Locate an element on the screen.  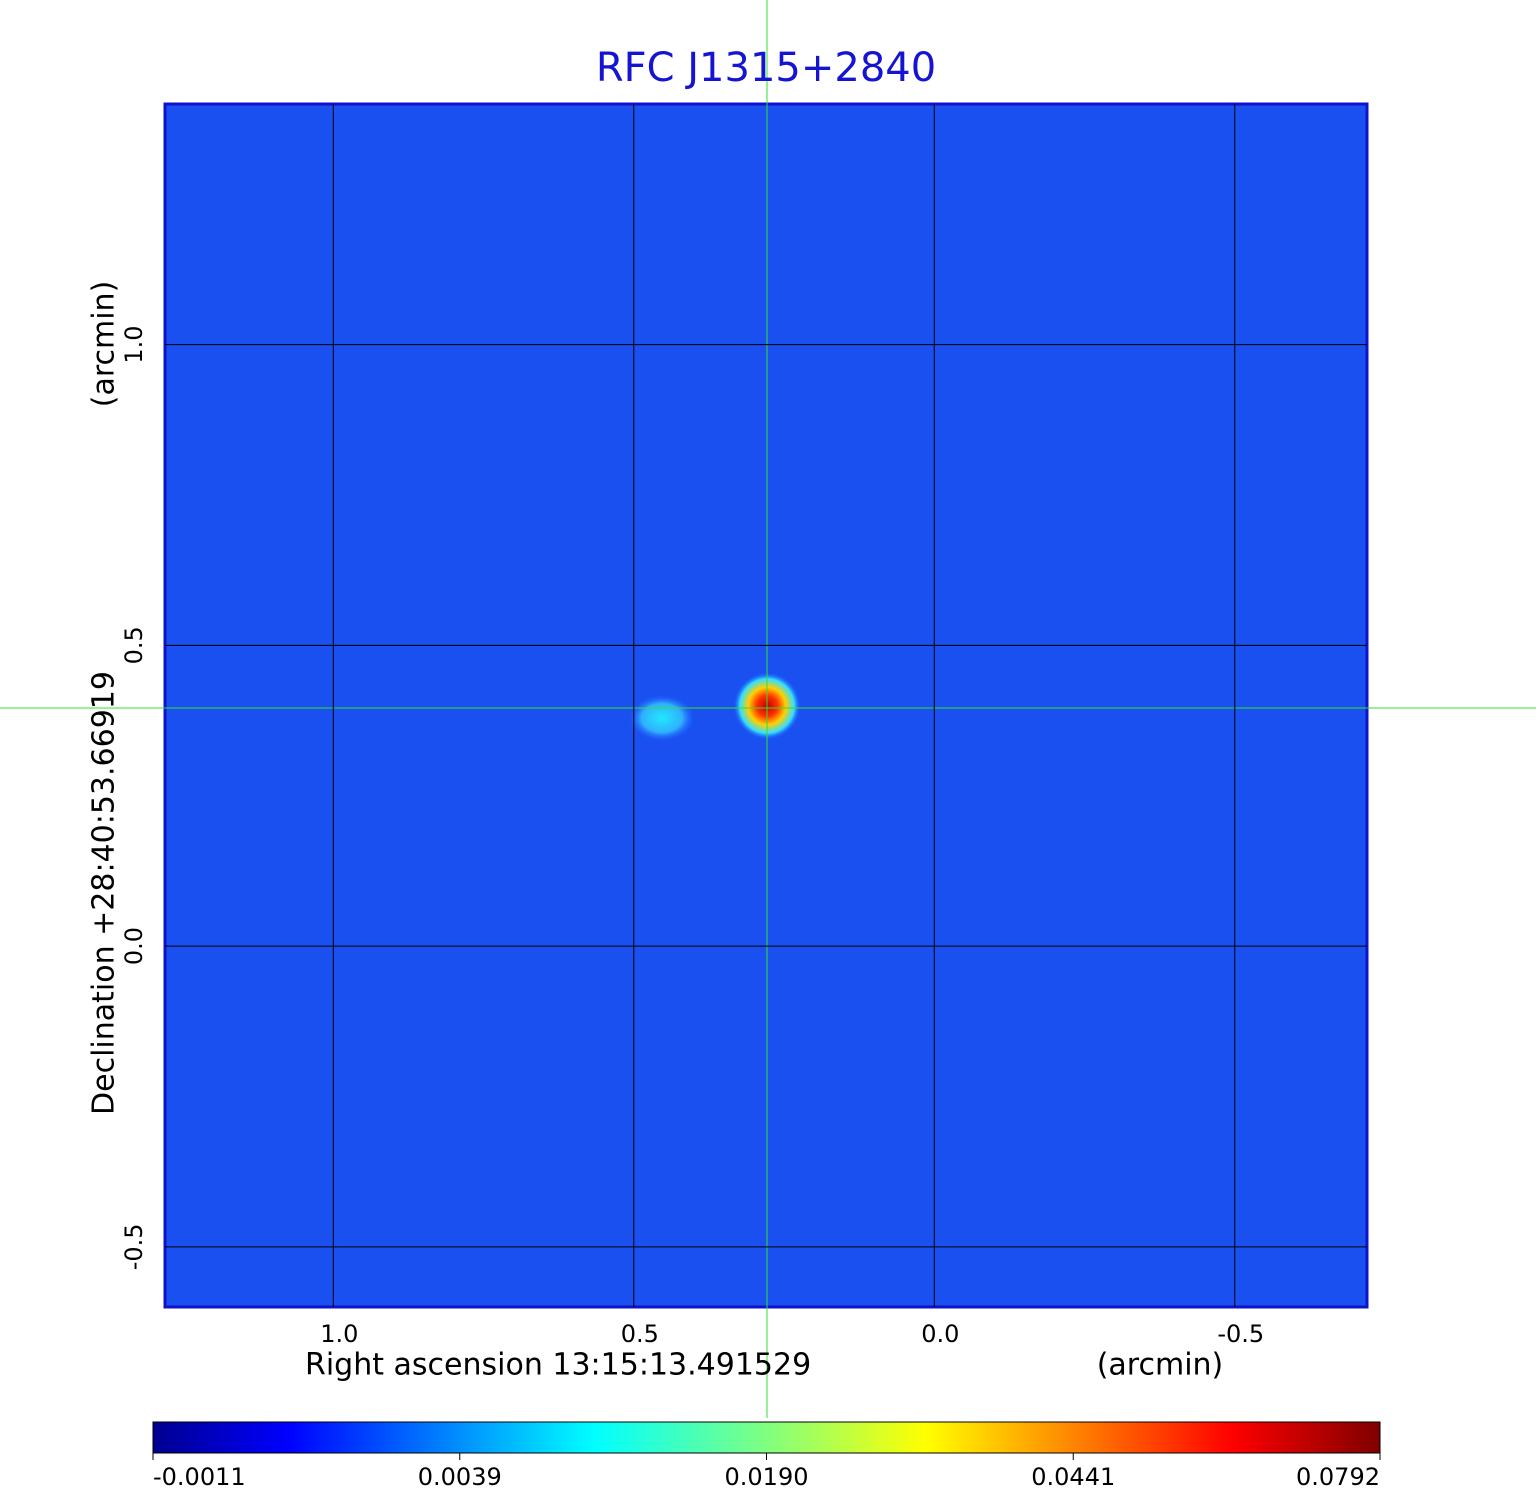
x-axis-label: Right ascension 13:15:13.491529 is located at coordinates (558, 1365).